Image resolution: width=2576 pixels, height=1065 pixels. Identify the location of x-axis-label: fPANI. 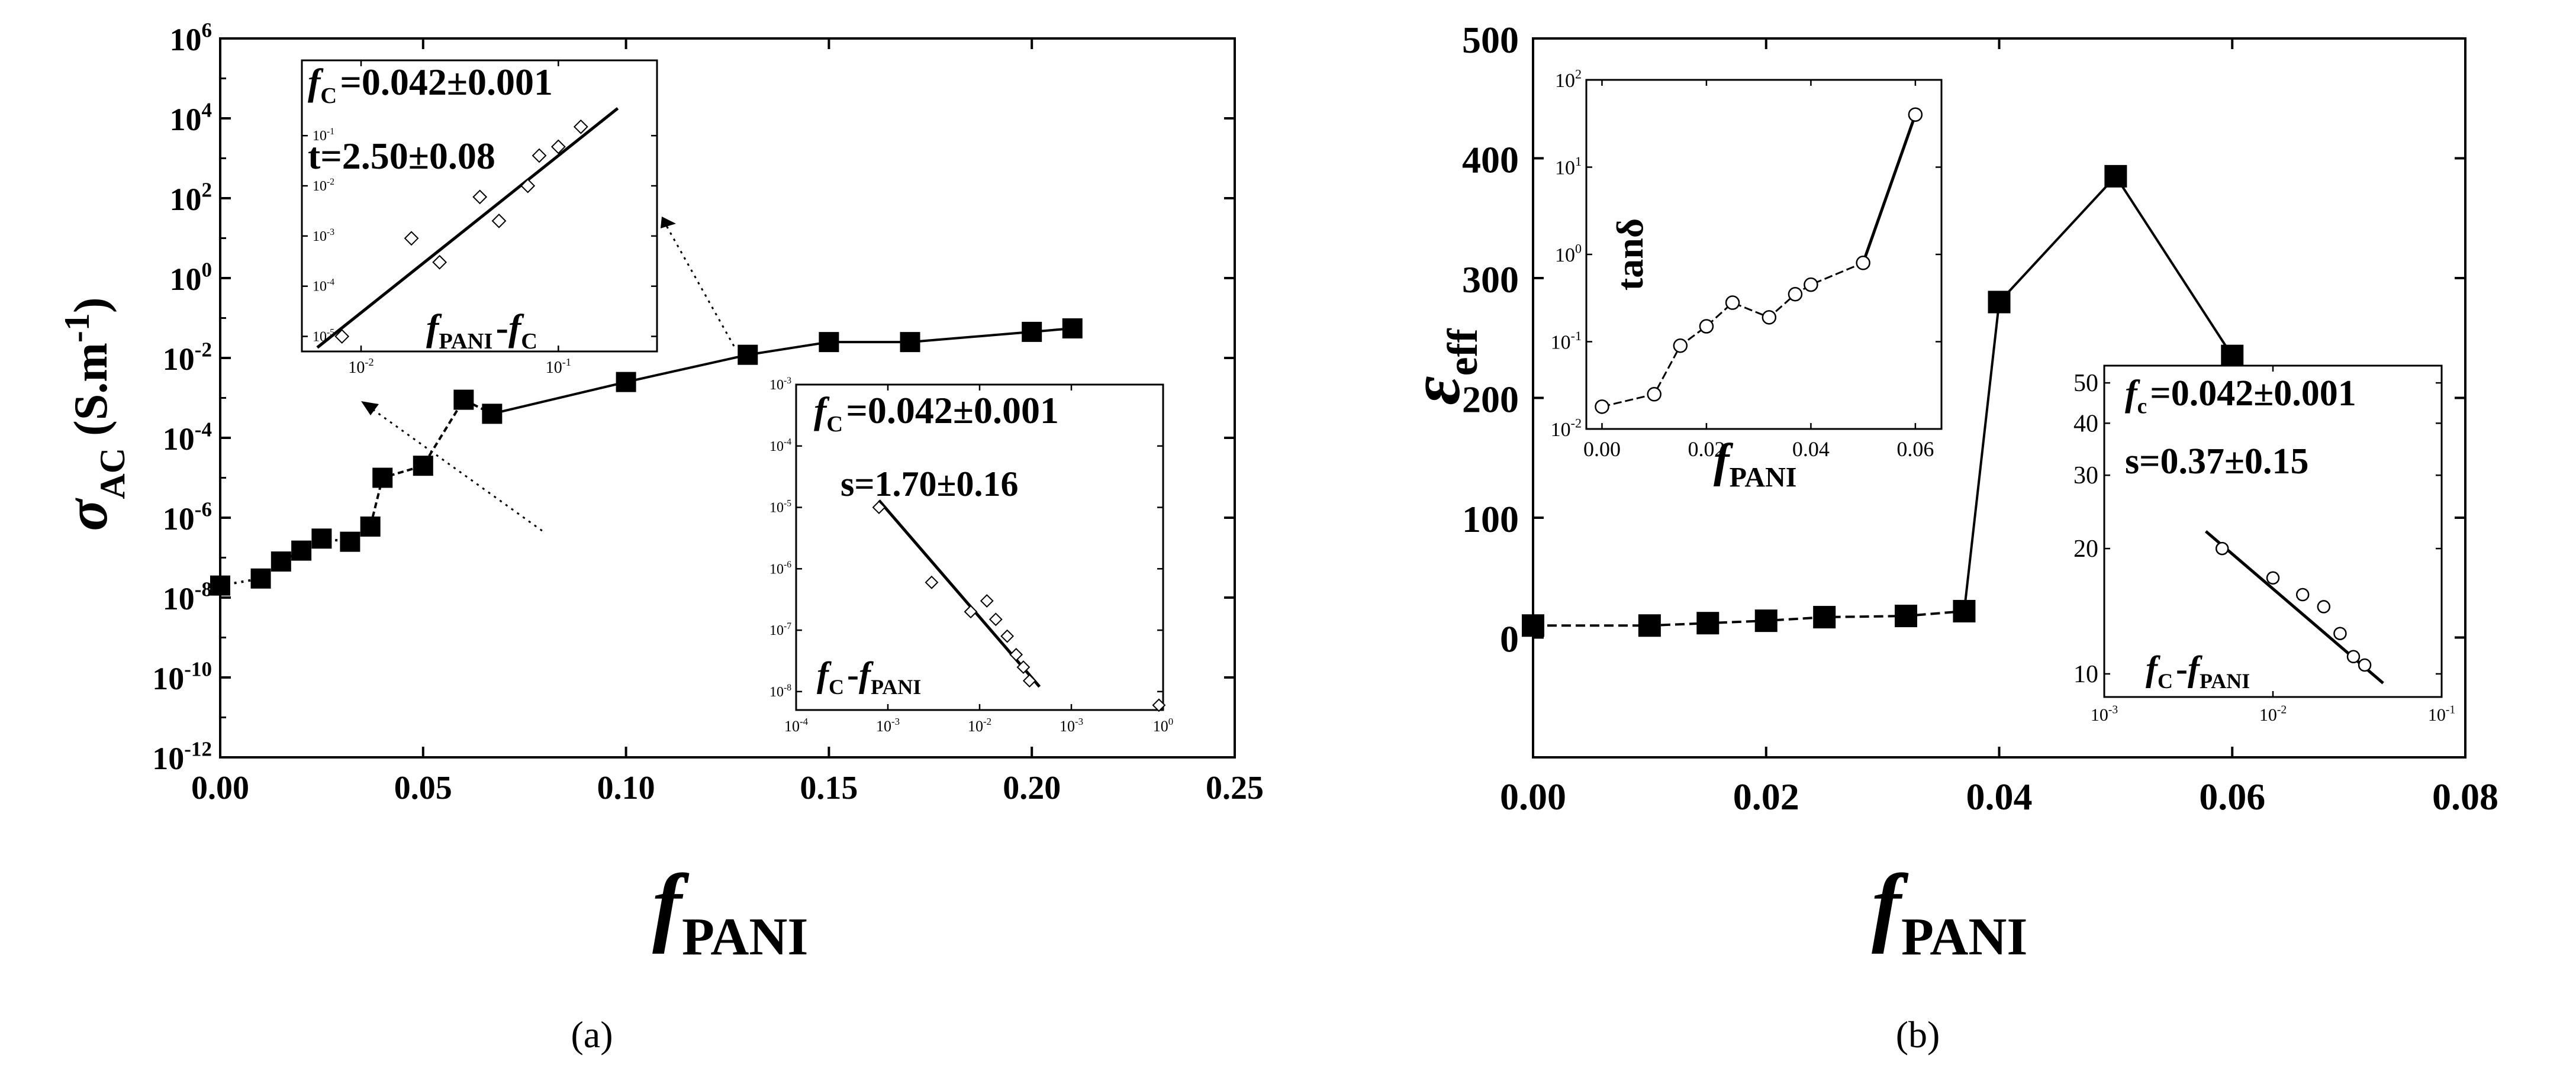
(1953, 911).